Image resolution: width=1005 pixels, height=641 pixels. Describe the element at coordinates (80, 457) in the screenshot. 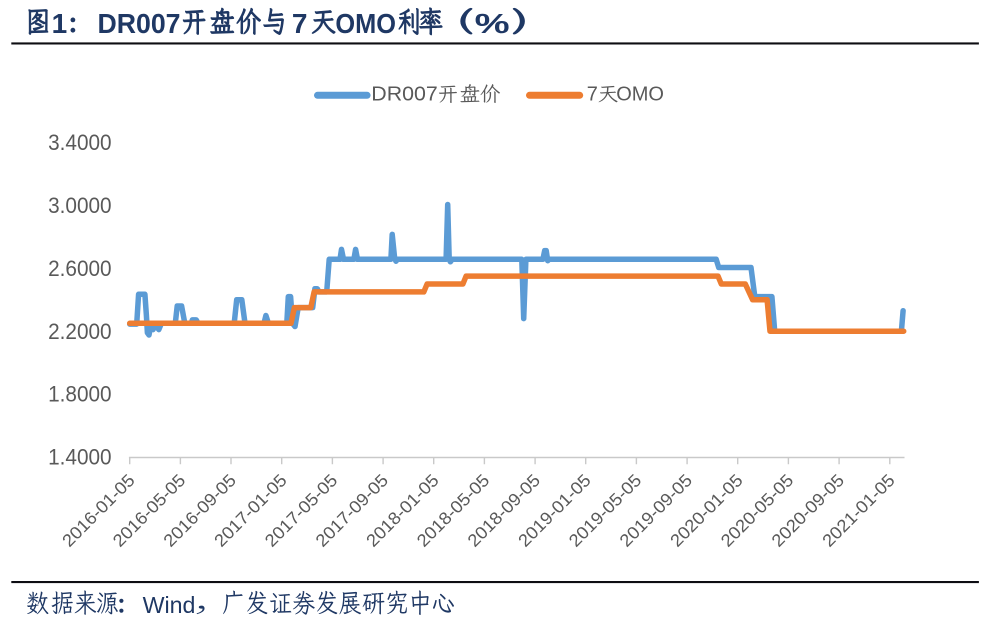

I see `svg-text: 1.4000` at that location.